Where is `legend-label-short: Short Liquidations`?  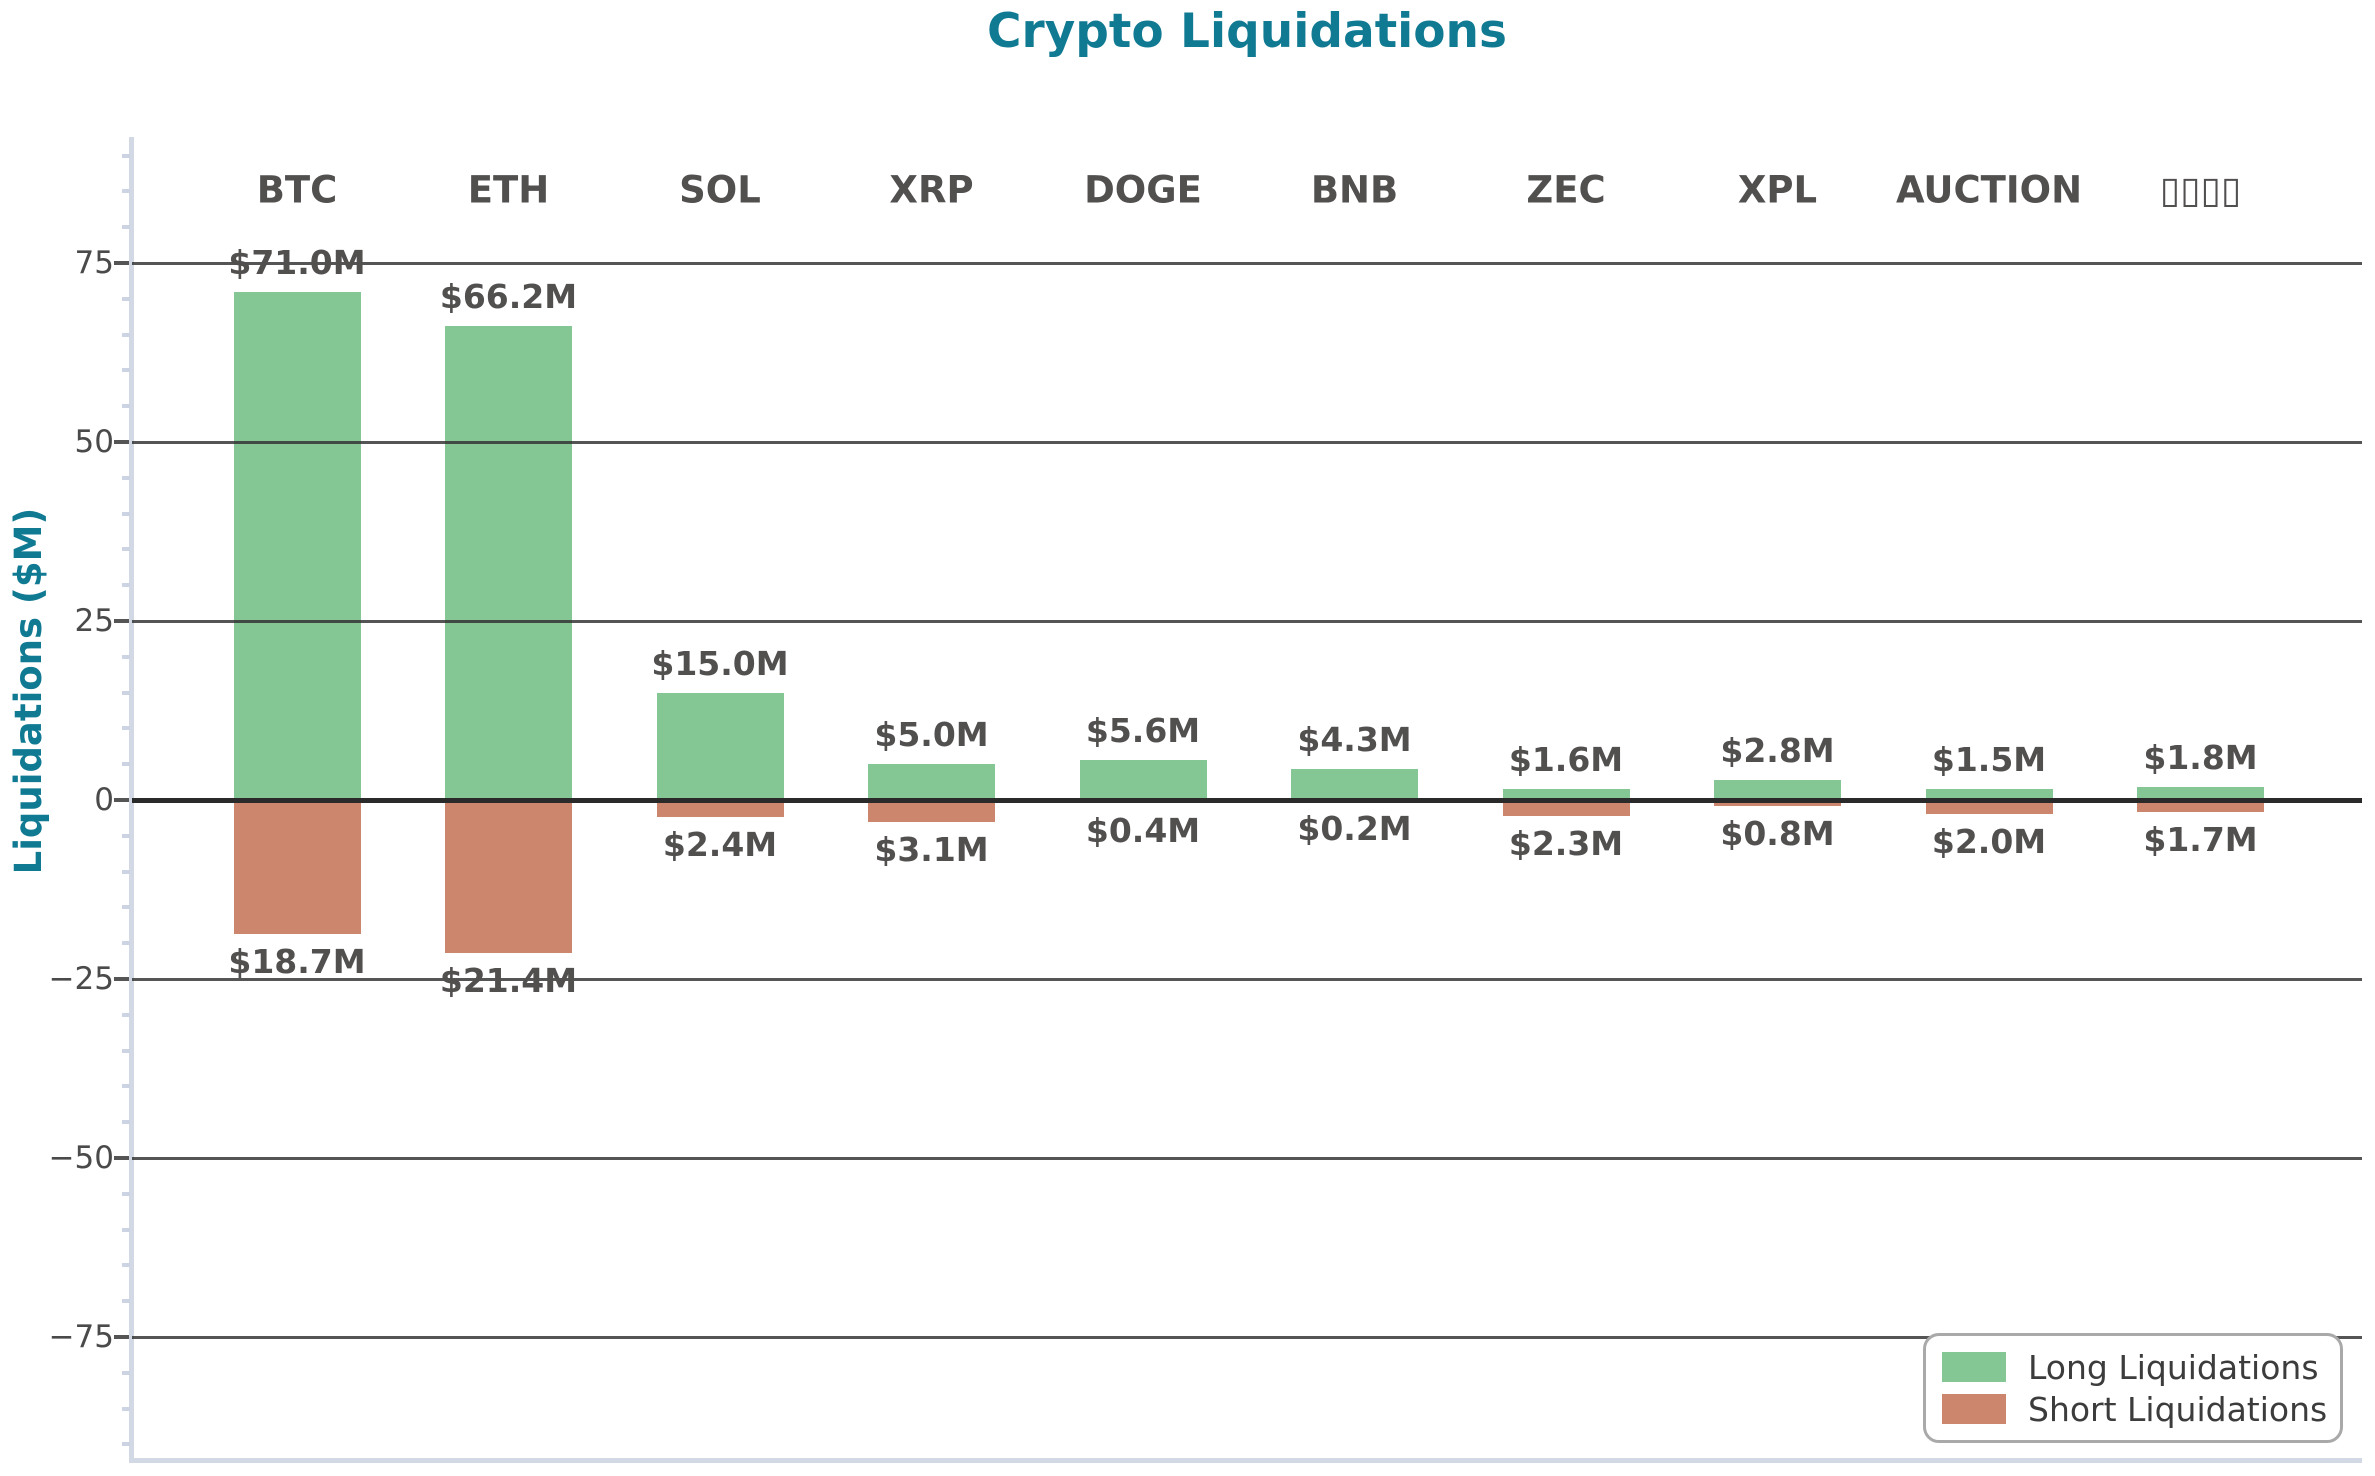 legend-label-short: Short Liquidations is located at coordinates (2178, 1409).